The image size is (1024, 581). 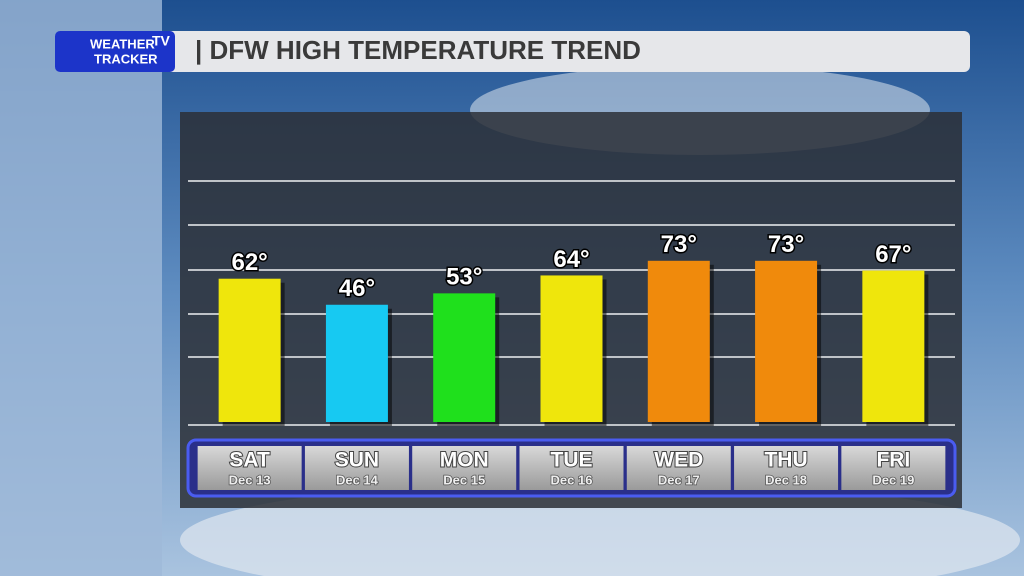 What do you see at coordinates (464, 460) in the screenshot?
I see `x-tick-label: MON` at bounding box center [464, 460].